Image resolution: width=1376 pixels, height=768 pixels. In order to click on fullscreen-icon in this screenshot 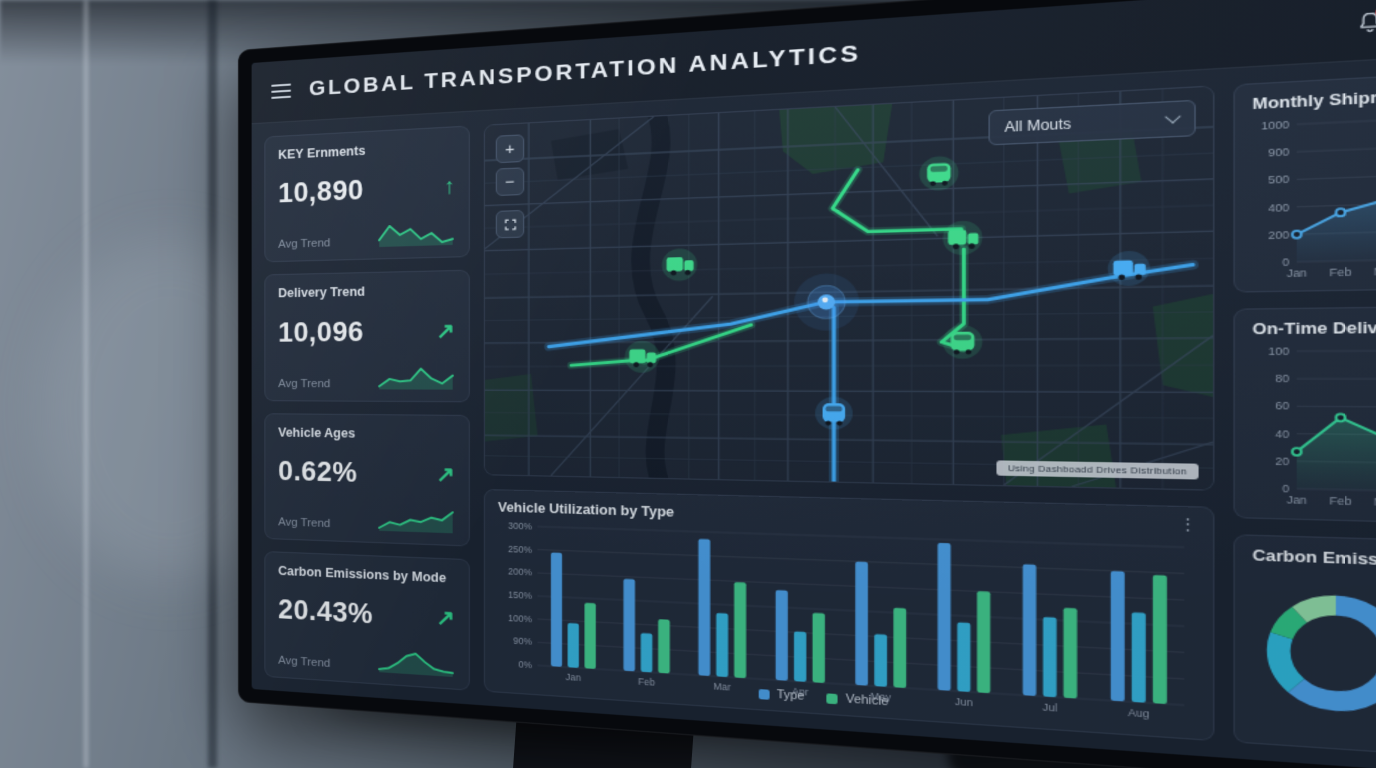, I will do `click(510, 224)`.